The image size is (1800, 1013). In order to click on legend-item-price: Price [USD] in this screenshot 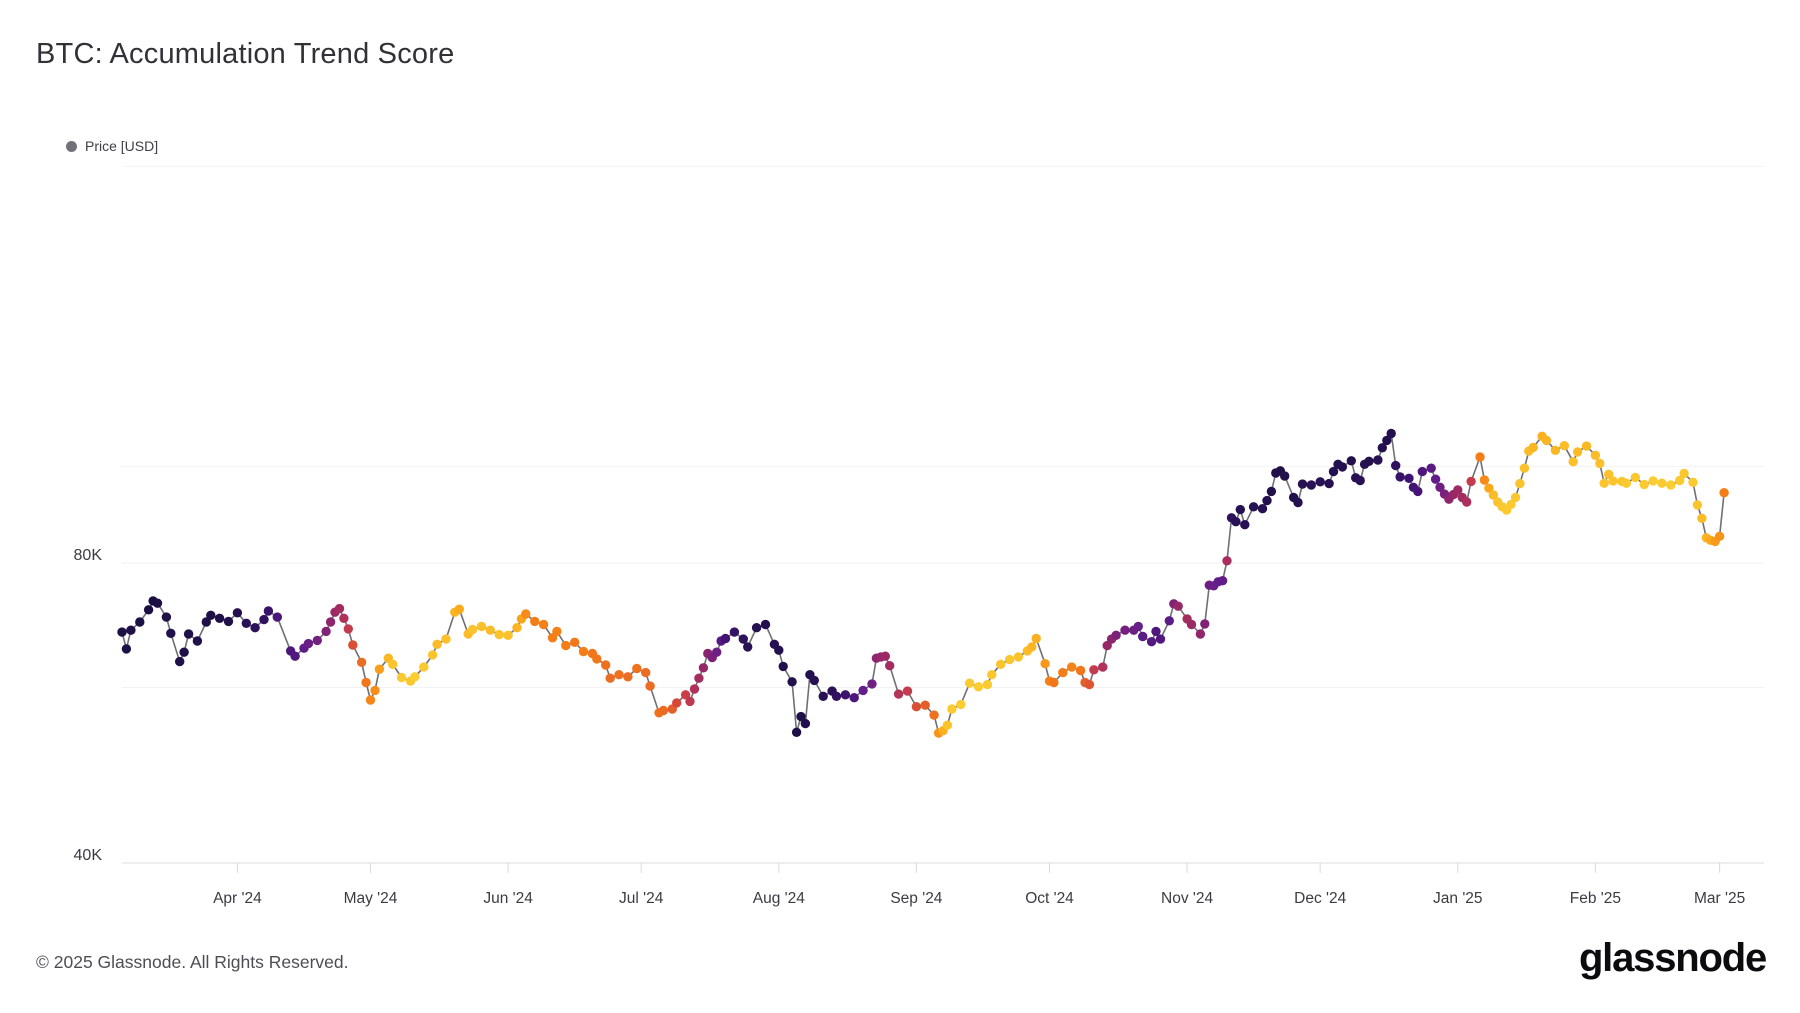, I will do `click(112, 146)`.